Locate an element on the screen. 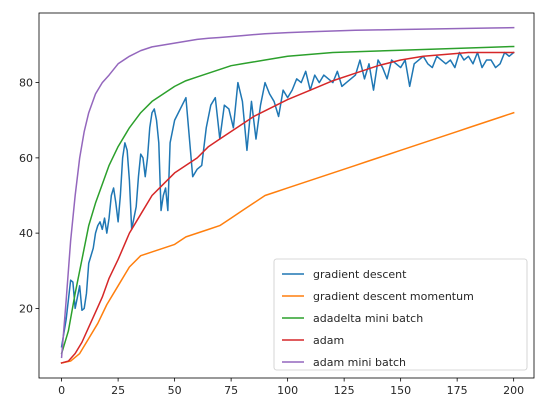 The height and width of the screenshot is (413, 543). y-tick-label: 40 is located at coordinates (26, 233).